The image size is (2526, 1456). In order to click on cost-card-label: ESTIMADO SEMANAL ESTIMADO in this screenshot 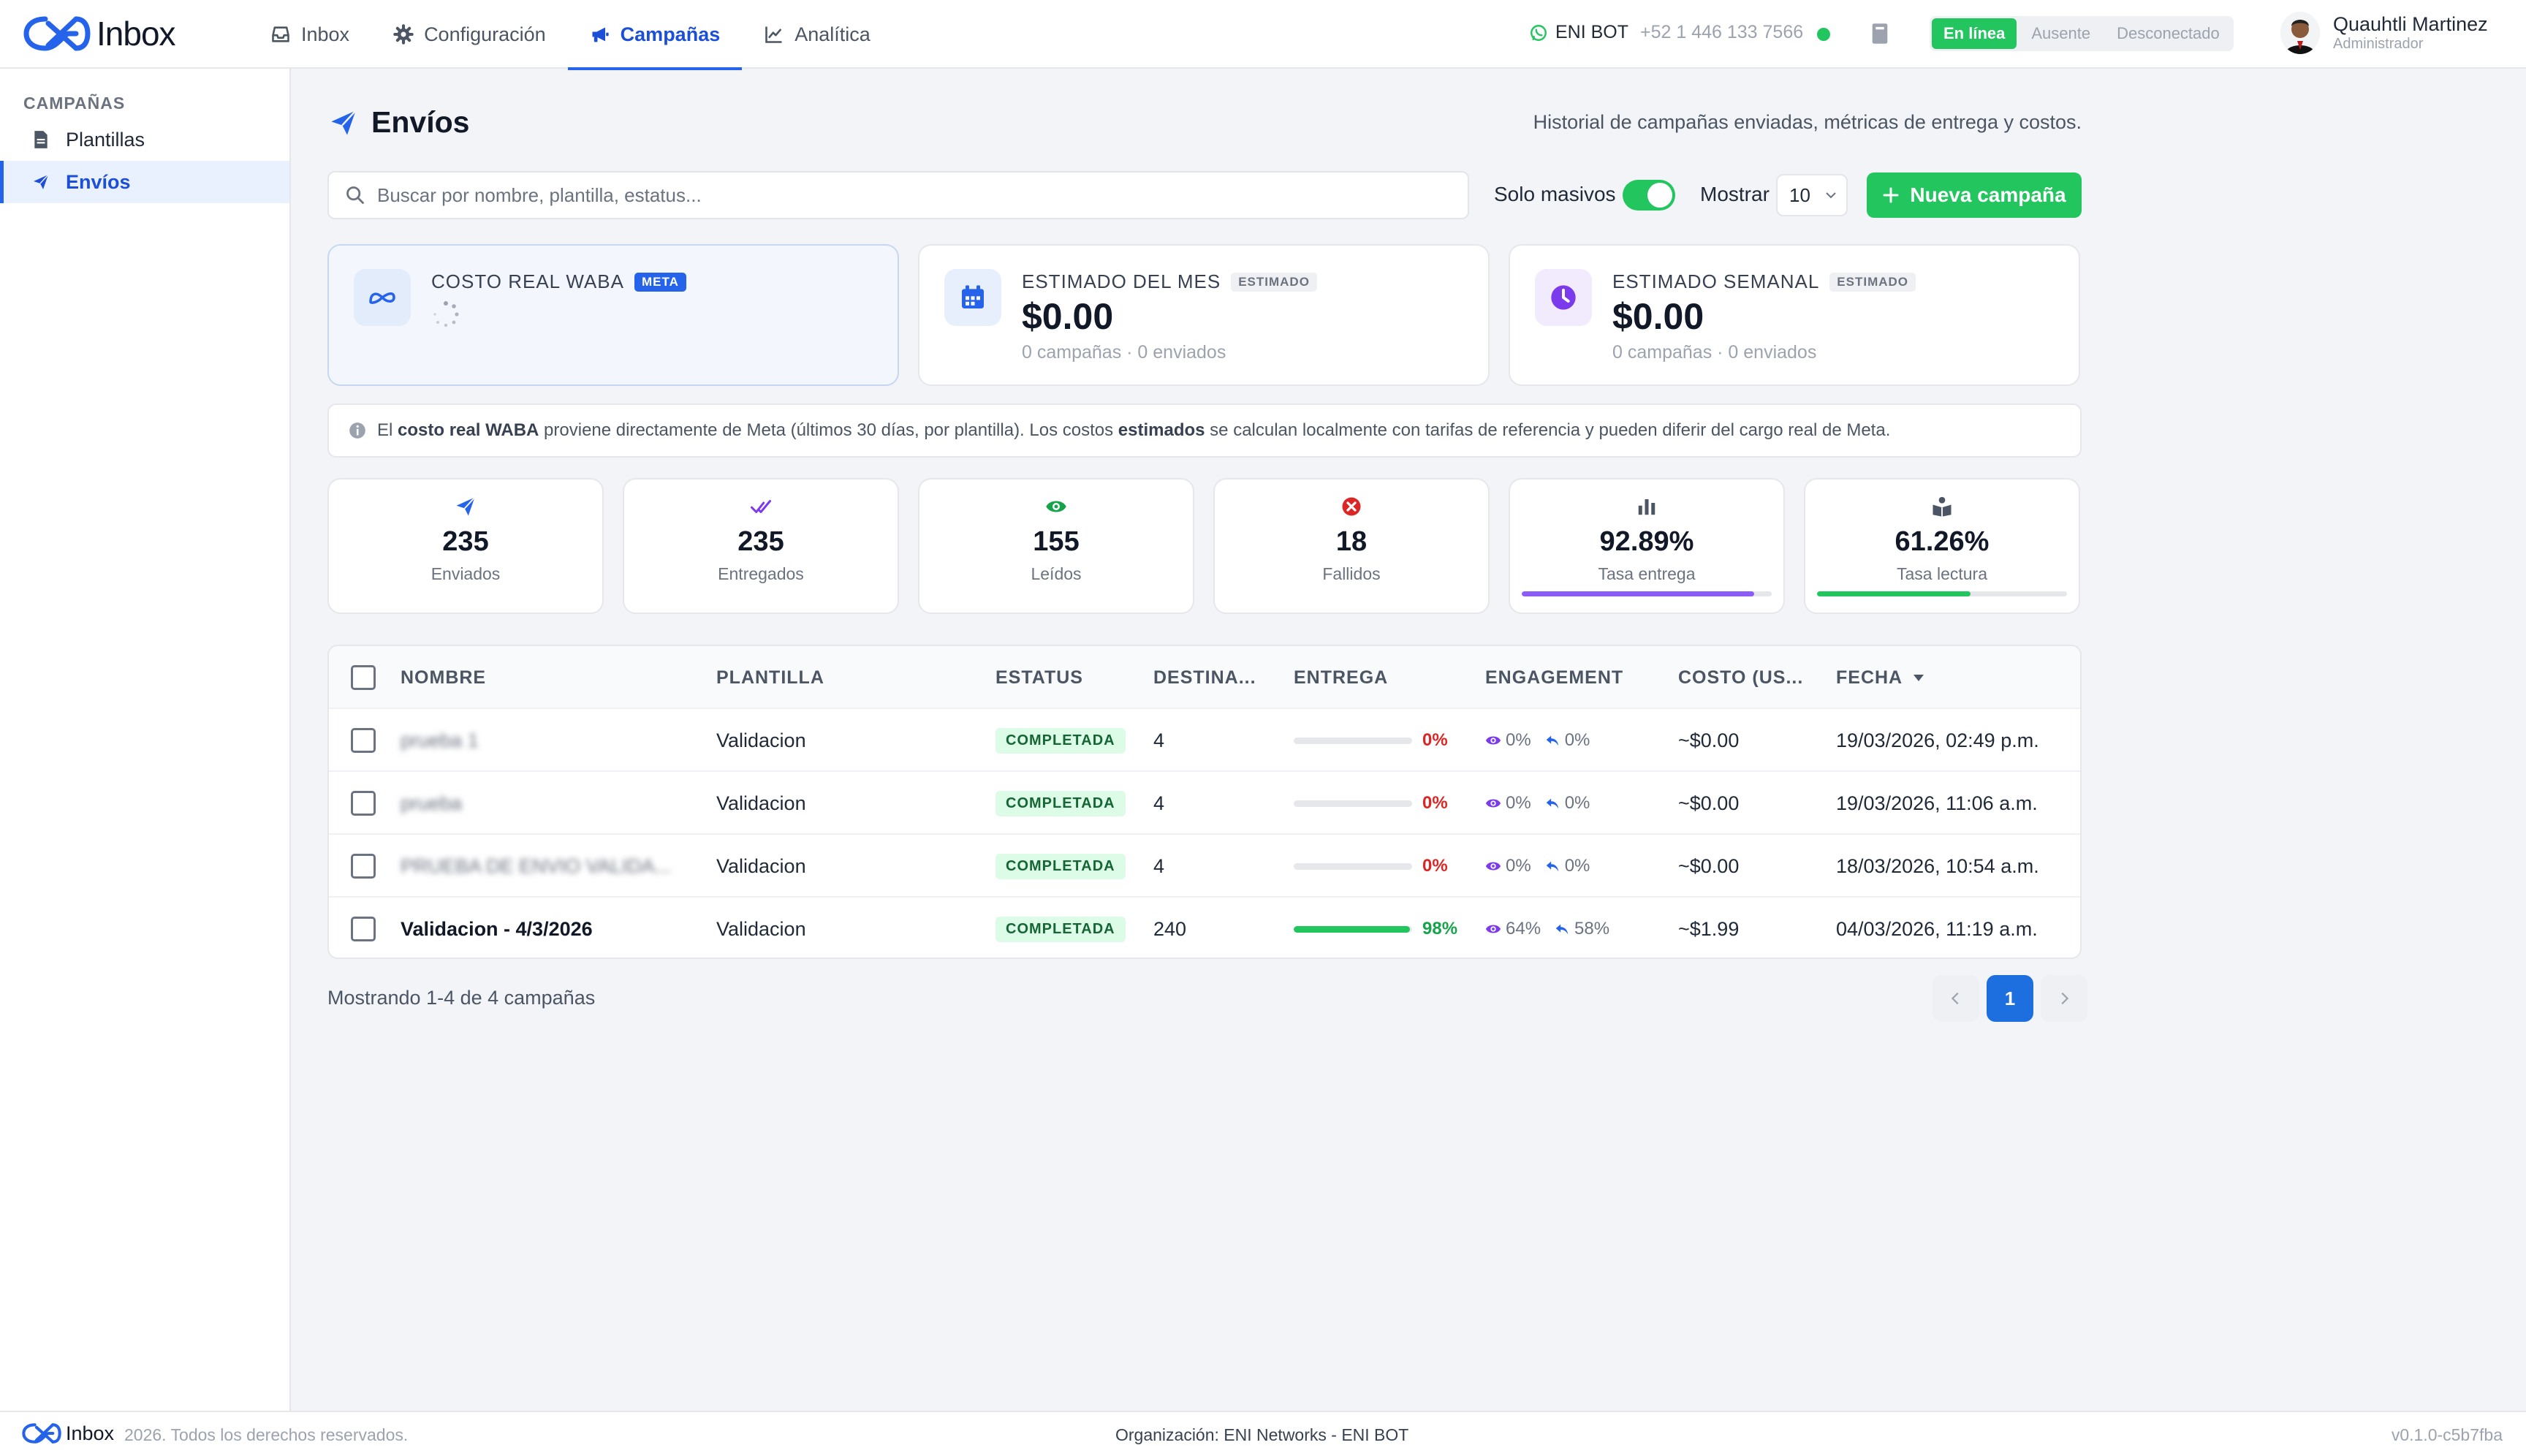, I will do `click(1764, 281)`.